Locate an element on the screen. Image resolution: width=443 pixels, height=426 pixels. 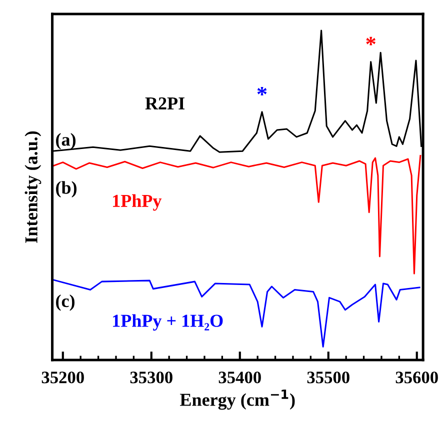
x-tick-label: 35500 is located at coordinates (328, 378).